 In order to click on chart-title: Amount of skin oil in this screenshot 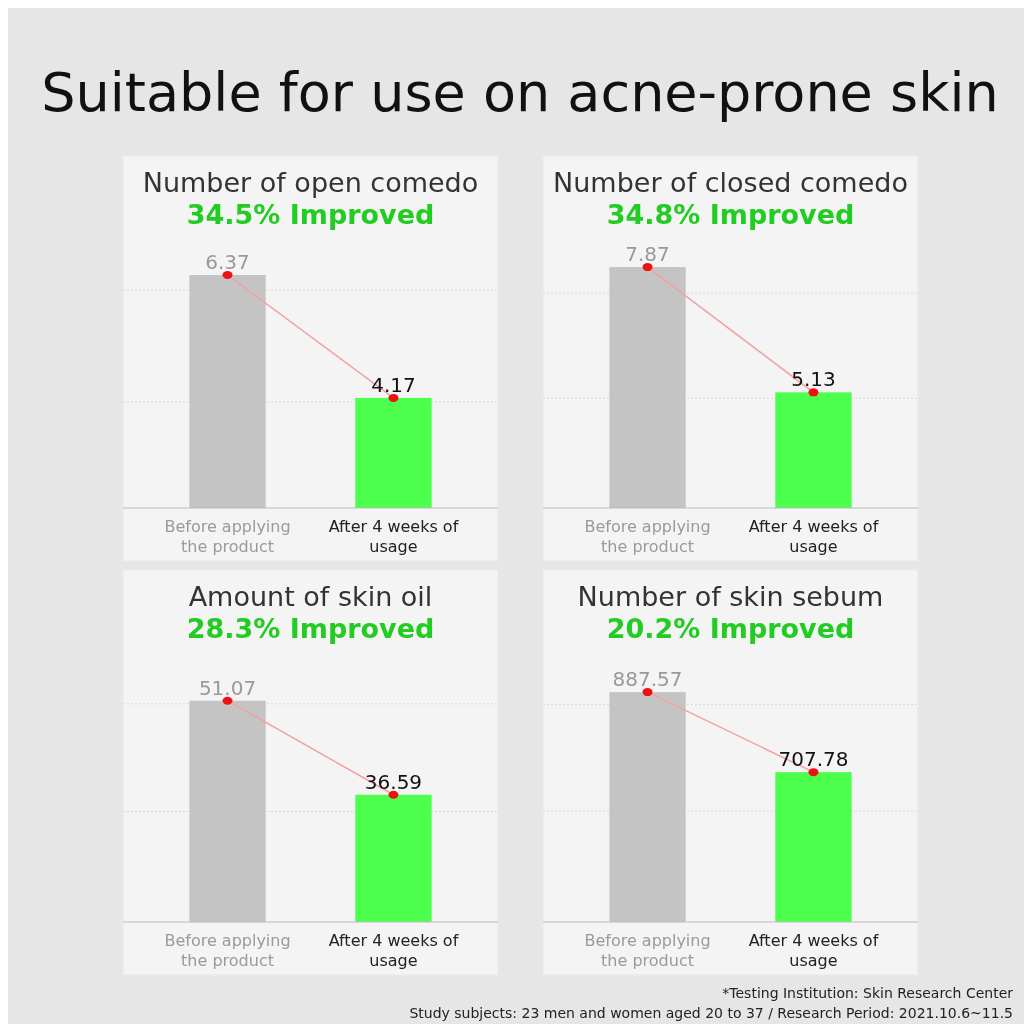, I will do `click(310, 596)`.